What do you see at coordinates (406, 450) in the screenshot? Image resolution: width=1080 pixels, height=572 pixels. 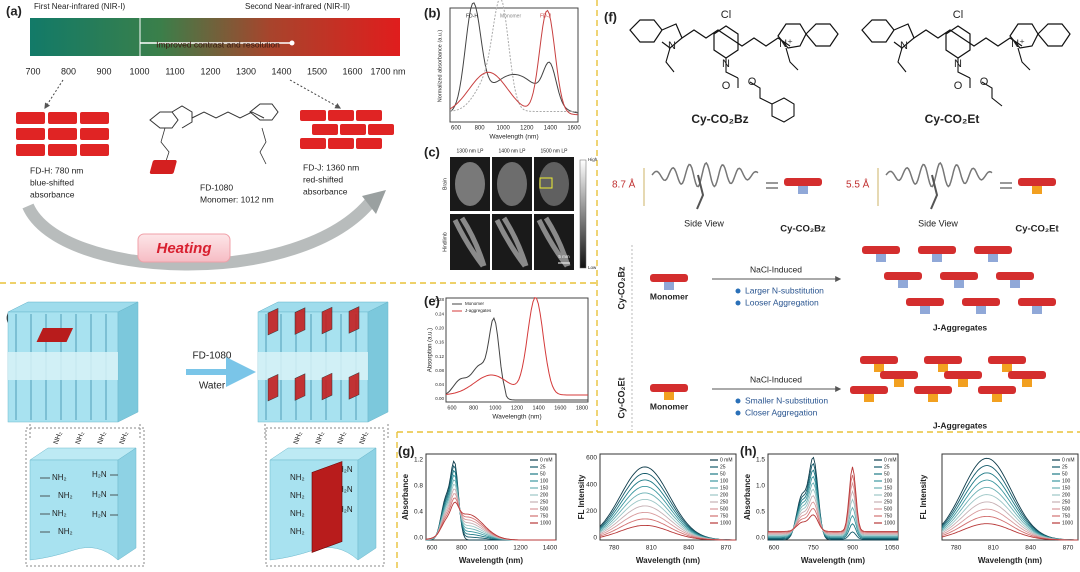 I see `panel-label: (g)` at bounding box center [406, 450].